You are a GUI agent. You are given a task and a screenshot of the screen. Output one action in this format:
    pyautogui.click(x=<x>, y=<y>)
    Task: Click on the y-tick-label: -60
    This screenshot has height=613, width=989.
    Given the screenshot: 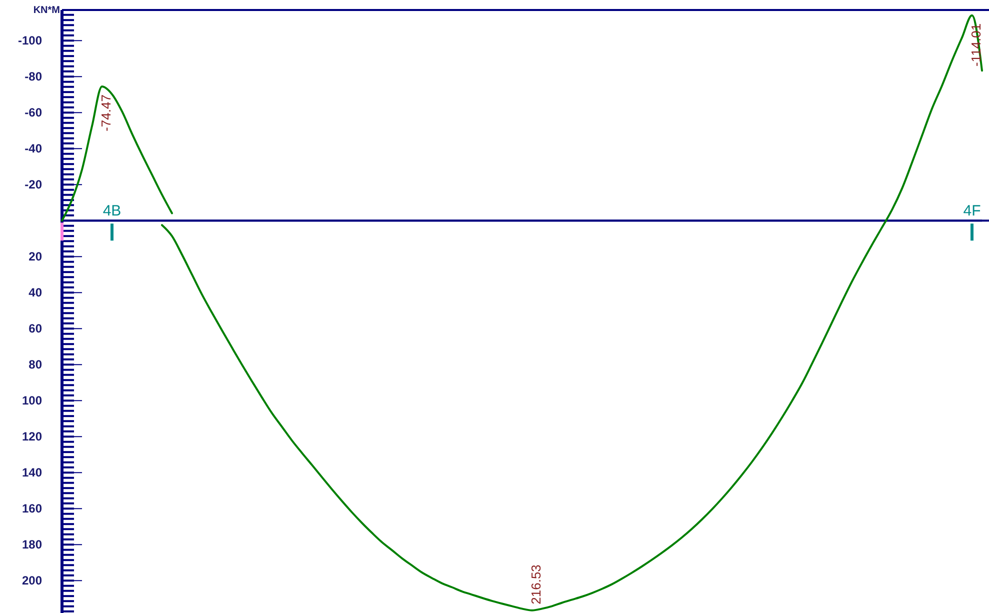 What is the action you would take?
    pyautogui.click(x=33, y=112)
    